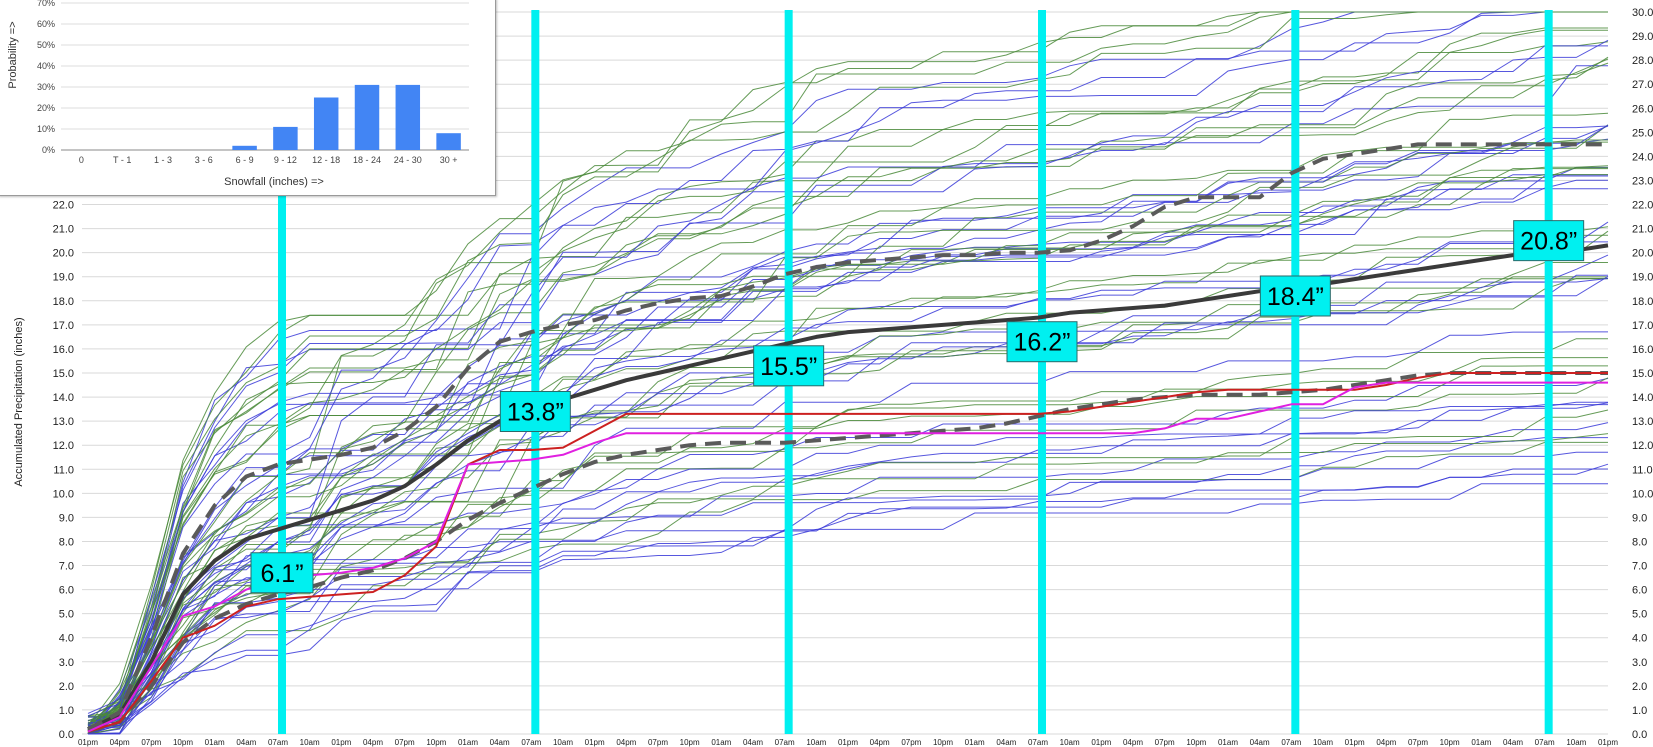 The height and width of the screenshot is (747, 1653). What do you see at coordinates (274, 182) in the screenshot?
I see `inset-x-axis-title: Snowfall (inches) =>` at bounding box center [274, 182].